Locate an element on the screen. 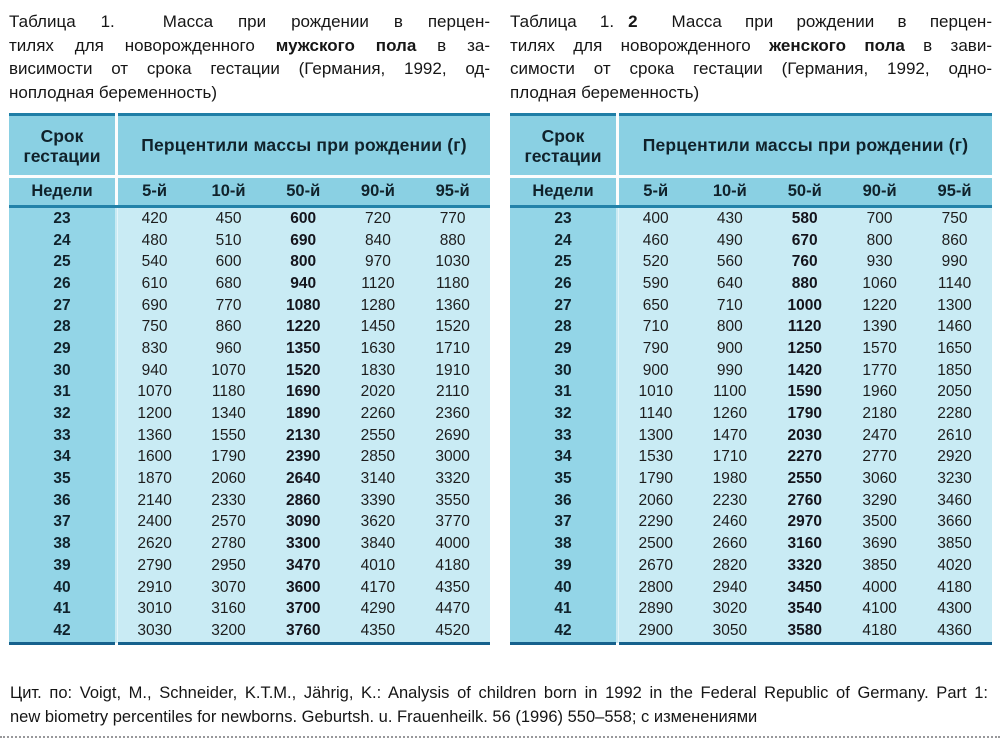 The width and height of the screenshot is (1000, 755). weight-value-cell: 800 is located at coordinates (730, 327).